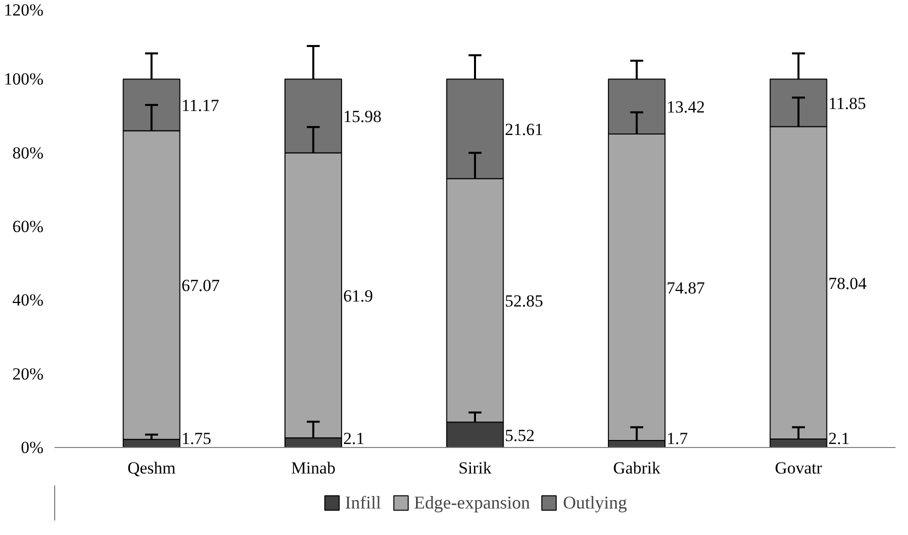 The height and width of the screenshot is (535, 908). What do you see at coordinates (24, 79) in the screenshot?
I see `y-tick-label: 100%` at bounding box center [24, 79].